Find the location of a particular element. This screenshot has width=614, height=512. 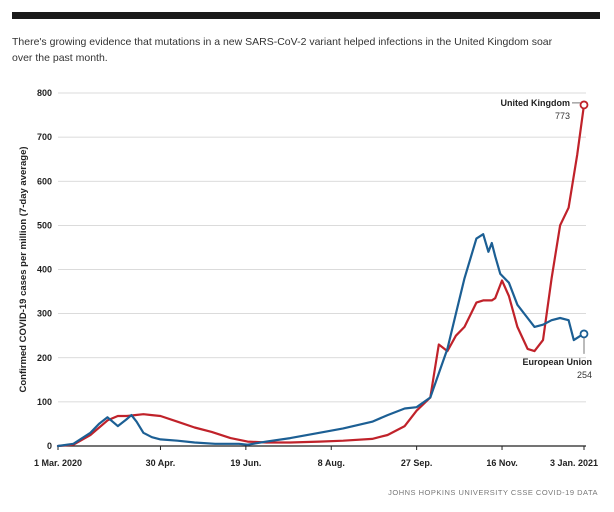

x-tick-label: 19 Jun. is located at coordinates (245, 463).